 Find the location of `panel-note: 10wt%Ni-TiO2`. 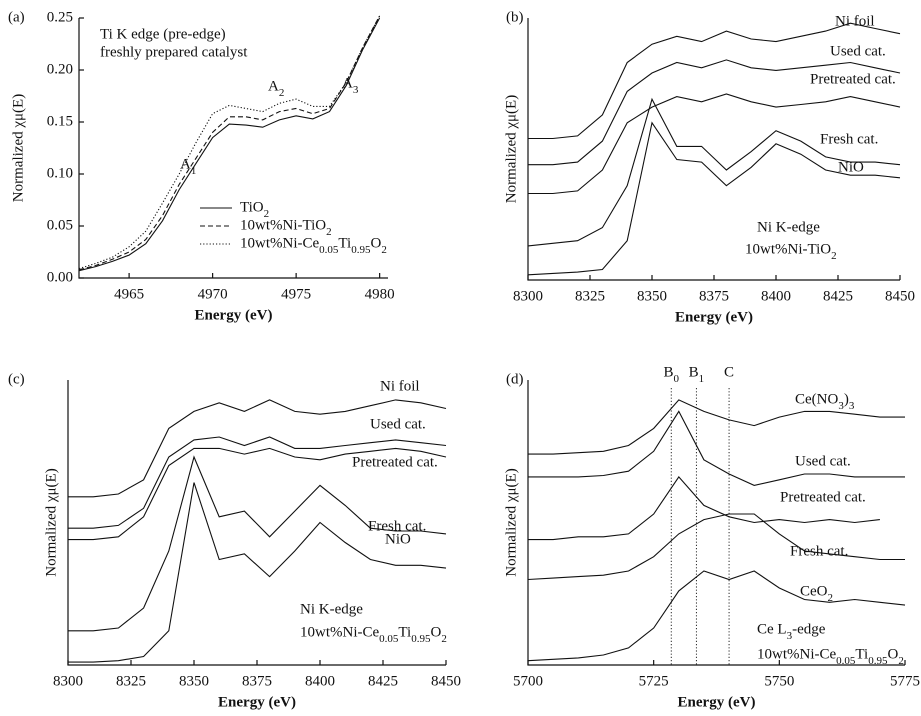

panel-note: 10wt%Ni-TiO2 is located at coordinates (791, 251).